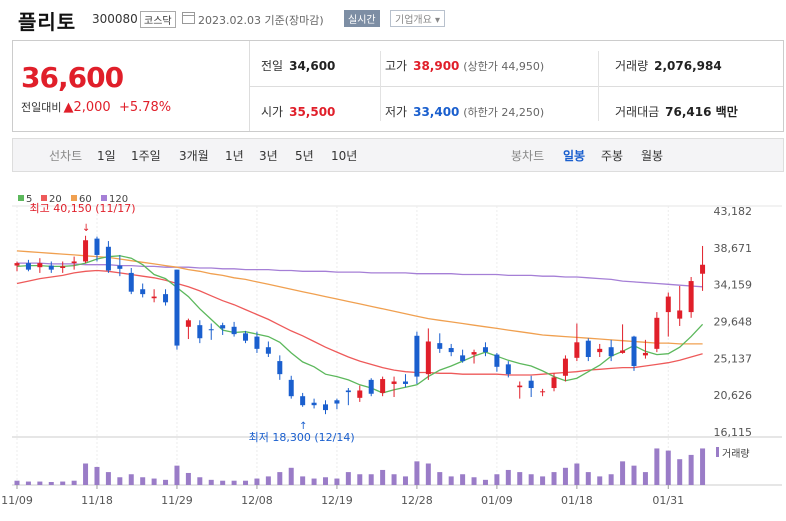 This screenshot has height=521, width=786. What do you see at coordinates (574, 156) in the screenshot?
I see `tab-daily: 일봉` at bounding box center [574, 156].